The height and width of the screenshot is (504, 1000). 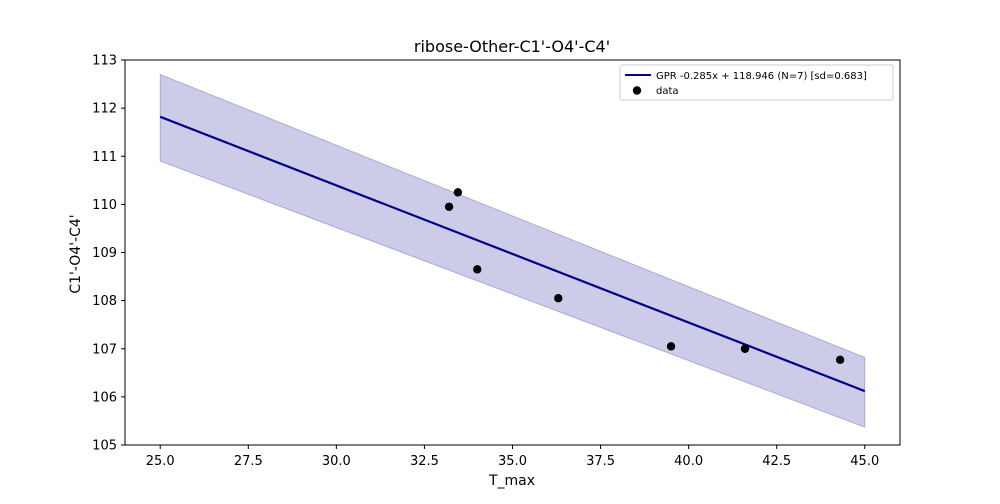 I want to click on y-axis-label: C1'-O4'-C4', so click(x=76, y=253).